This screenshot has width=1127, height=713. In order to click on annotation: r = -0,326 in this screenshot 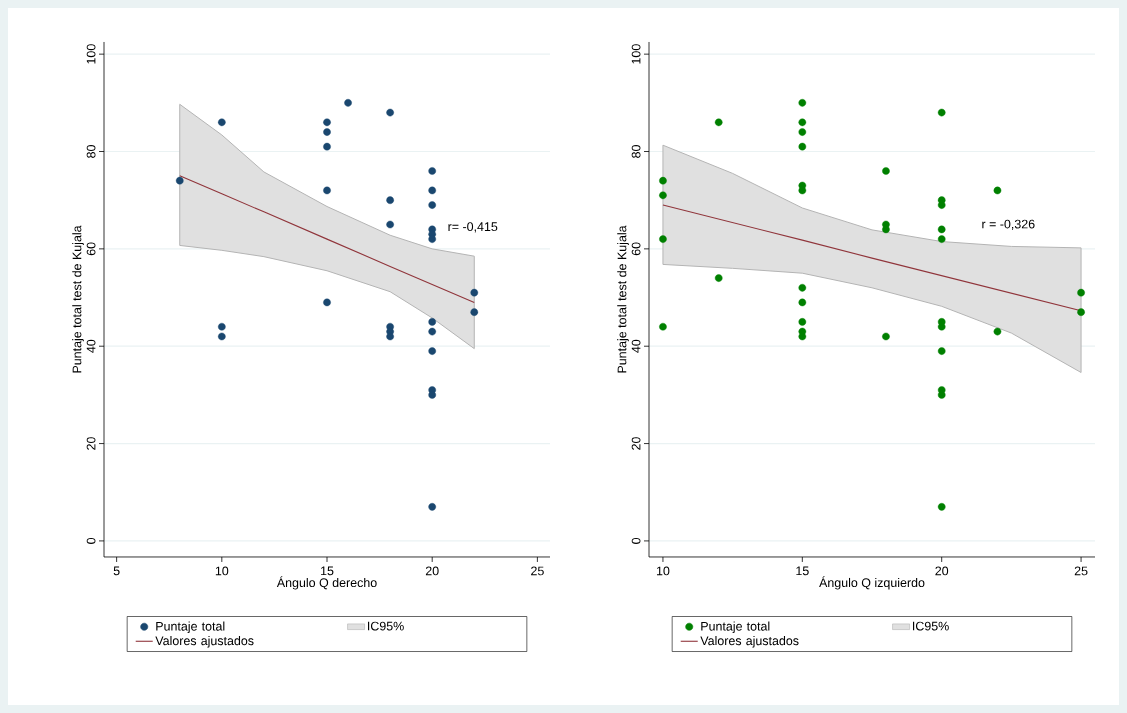, I will do `click(1008, 224)`.